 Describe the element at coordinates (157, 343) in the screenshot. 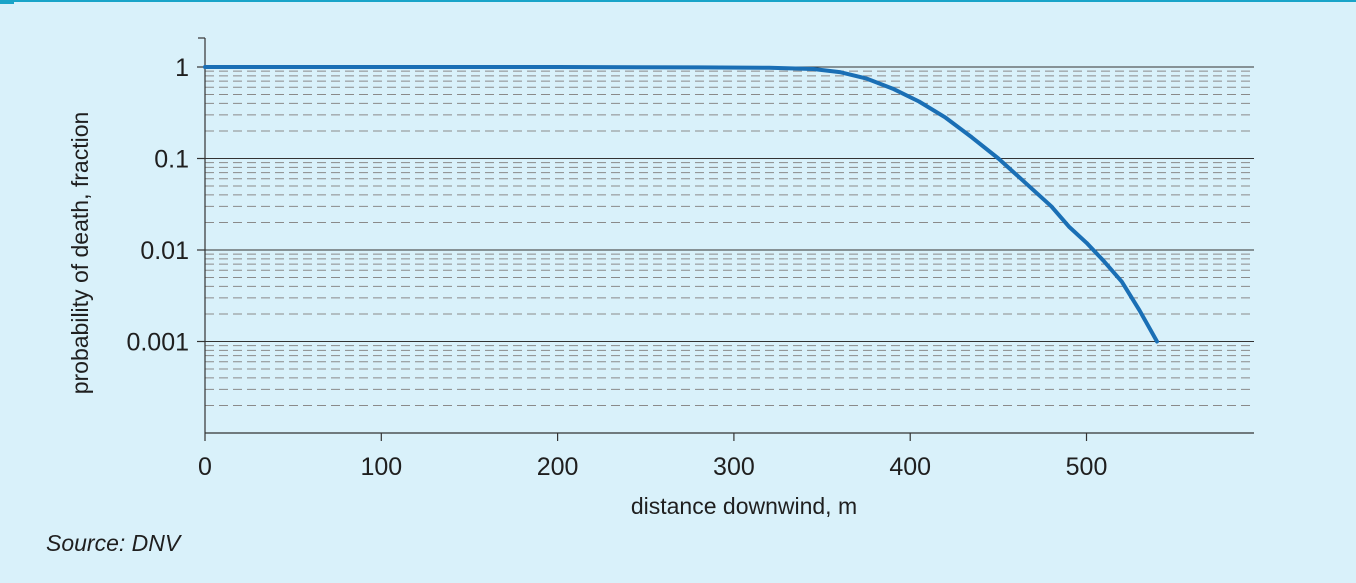

I see `y-tick-label: 0.001` at that location.